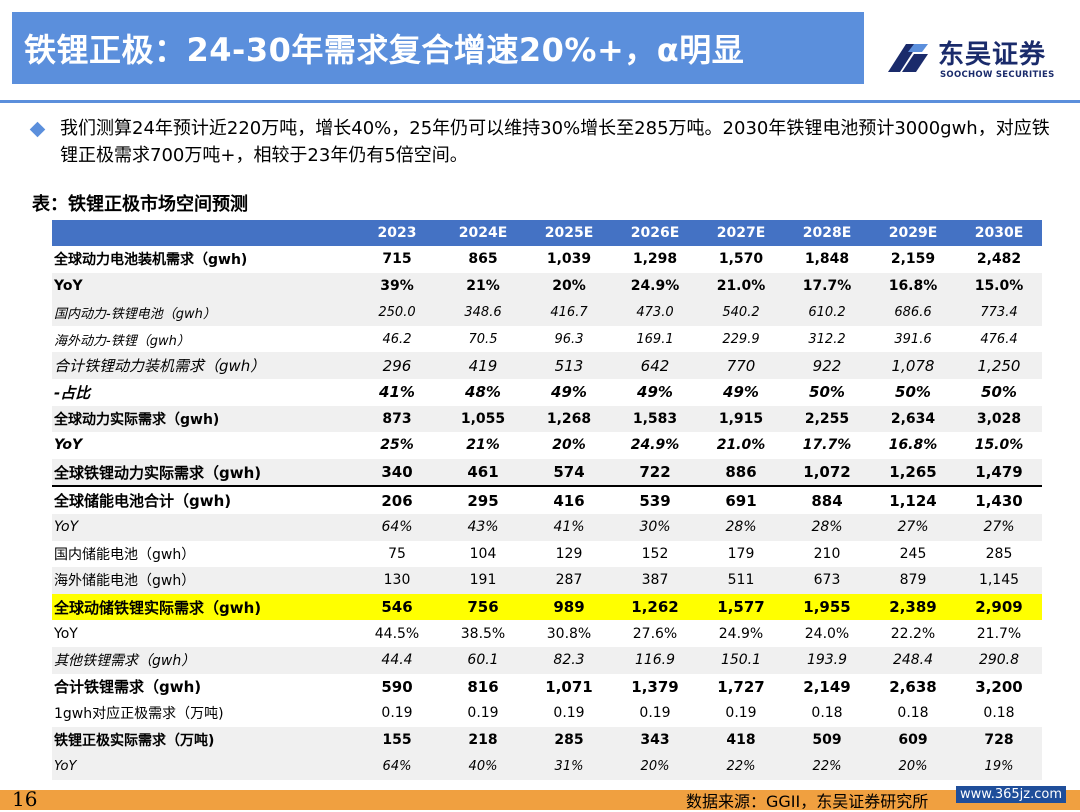 Image resolution: width=1080 pixels, height=812 pixels. What do you see at coordinates (741, 633) in the screenshot?
I see `table-cell: 24.9%` at bounding box center [741, 633].